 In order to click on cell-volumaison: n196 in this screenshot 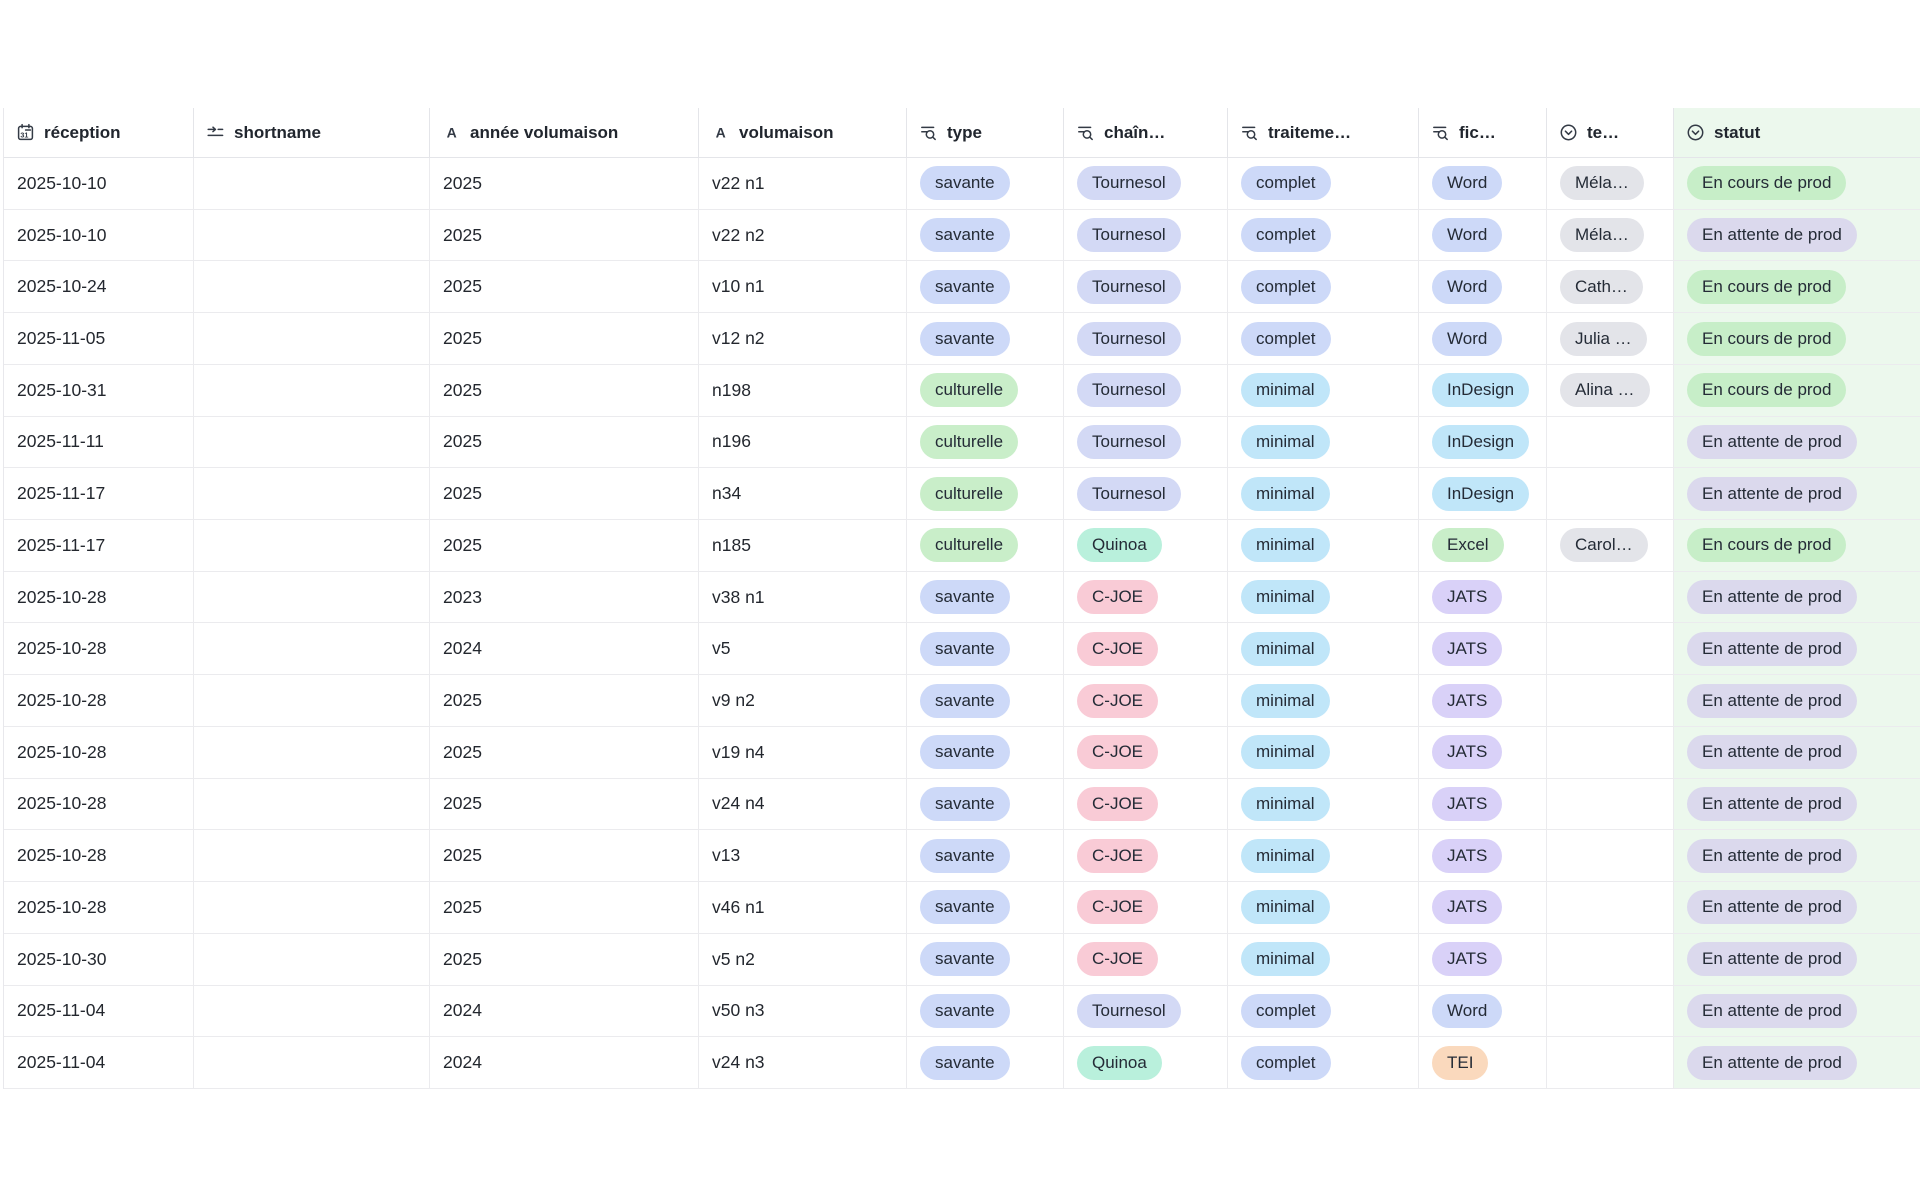, I will do `click(803, 442)`.